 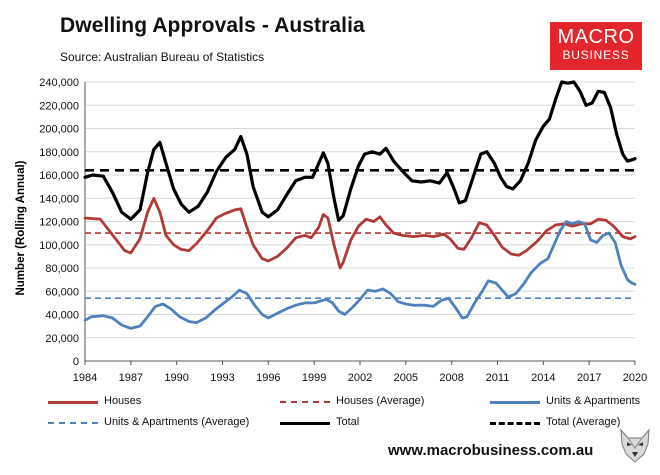 What do you see at coordinates (380, 401) in the screenshot?
I see `legend-label: Houses (Average)` at bounding box center [380, 401].